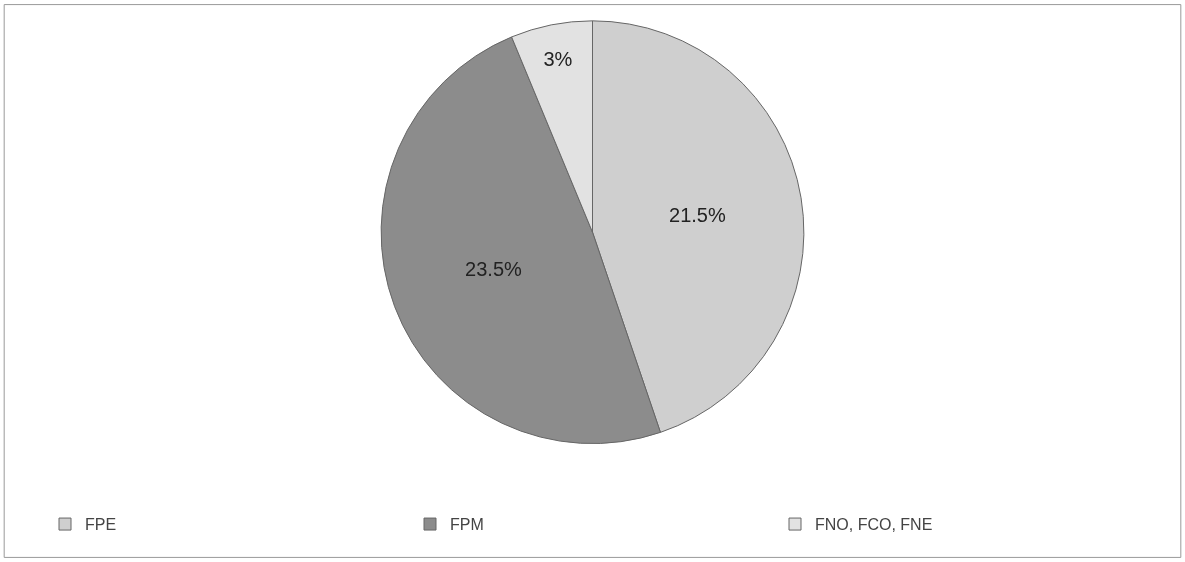 Image resolution: width=1185 pixels, height=562 pixels. What do you see at coordinates (697, 214) in the screenshot?
I see `data-label: 21.5%` at bounding box center [697, 214].